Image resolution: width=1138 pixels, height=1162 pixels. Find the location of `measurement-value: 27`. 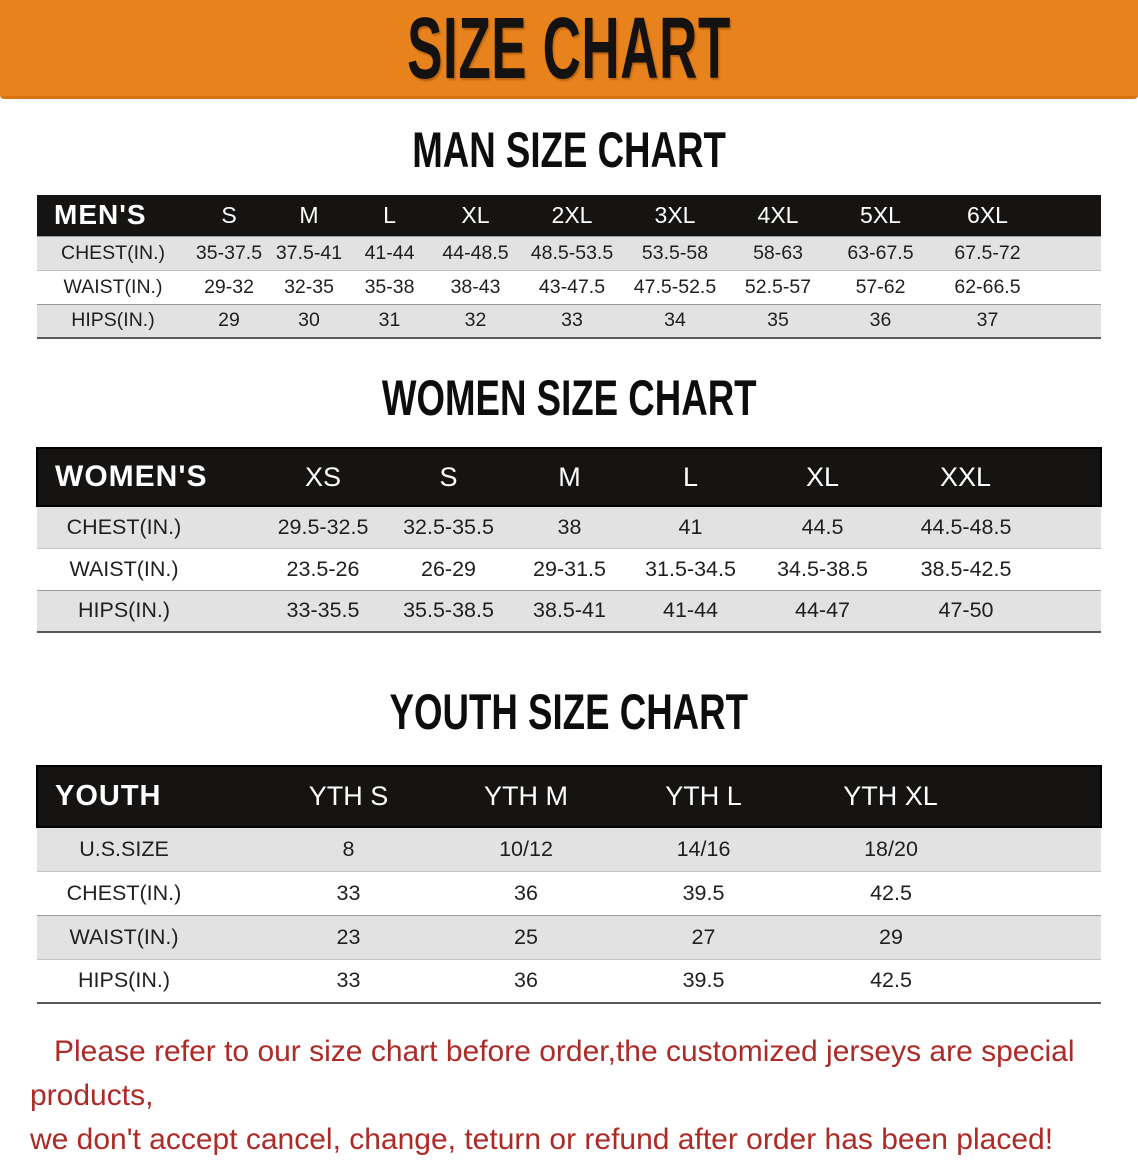

measurement-value: 27 is located at coordinates (703, 936).